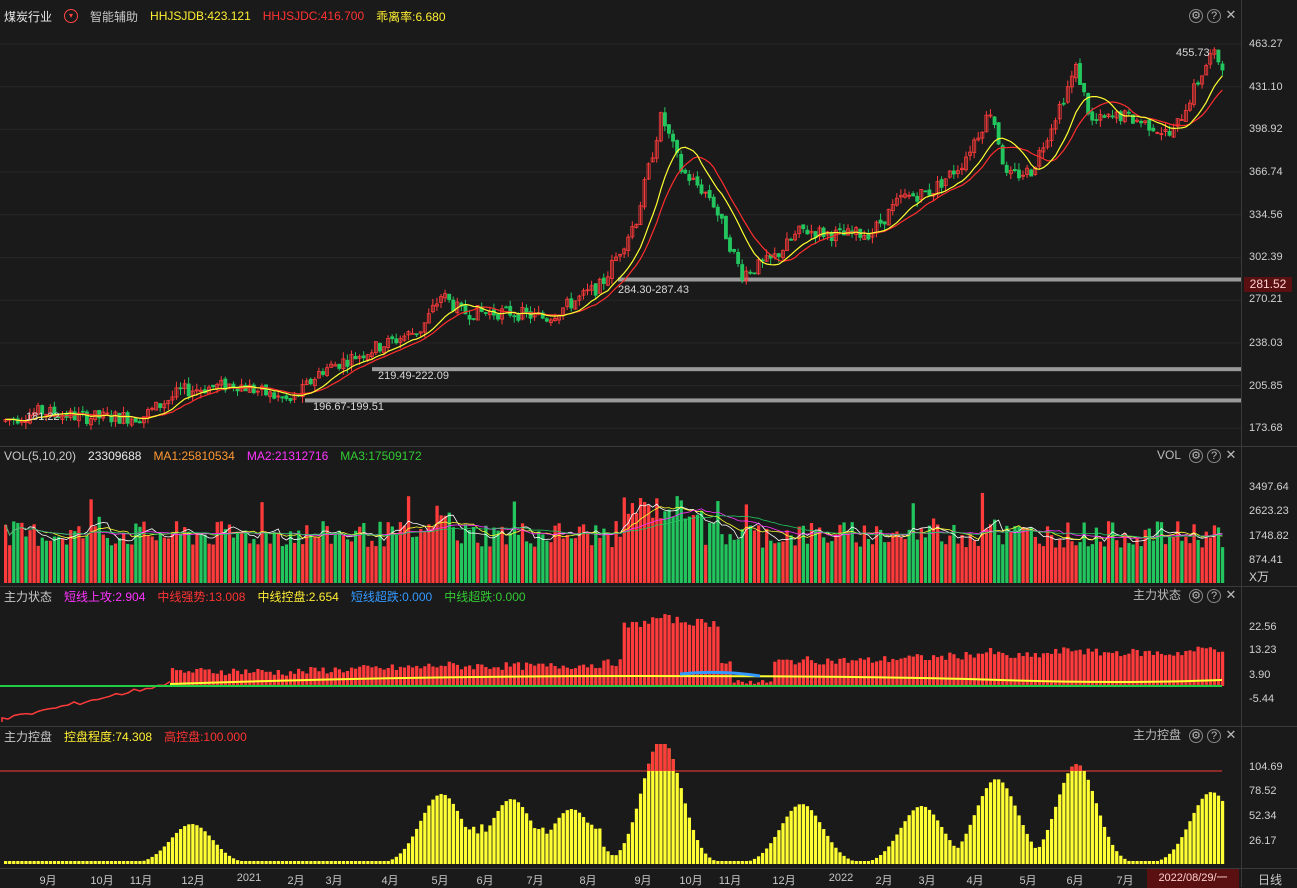 The height and width of the screenshot is (888, 1297). Describe the element at coordinates (884, 881) in the screenshot. I see `xaxis-tick: 2月` at that location.